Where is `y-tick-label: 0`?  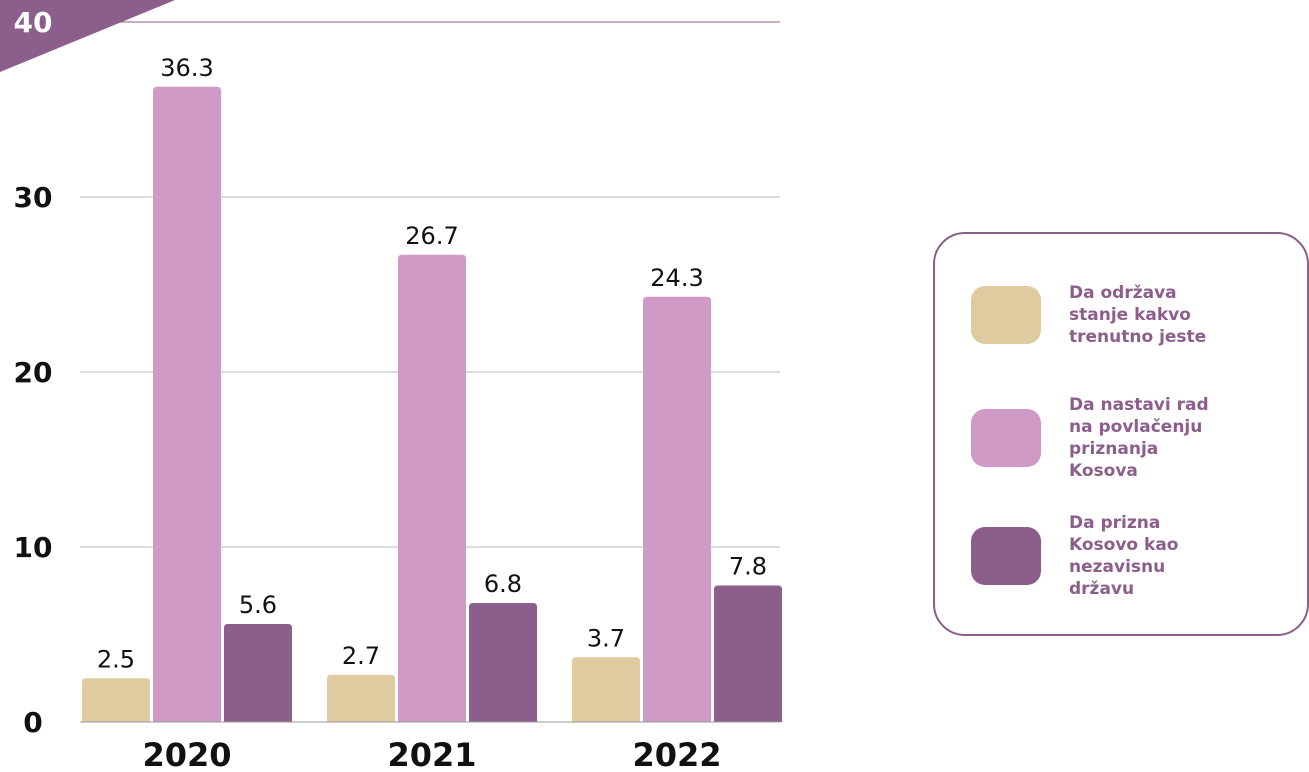 y-tick-label: 0 is located at coordinates (32, 722).